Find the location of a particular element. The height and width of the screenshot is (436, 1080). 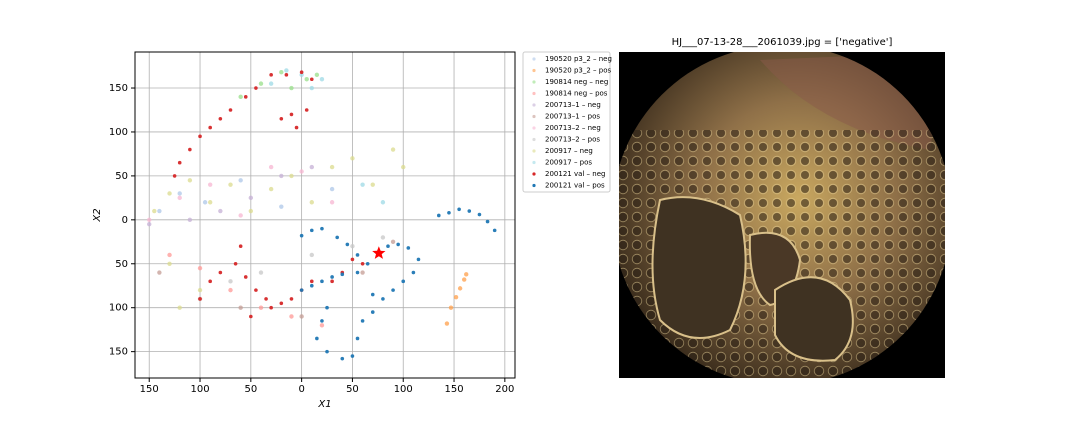

legend-label: 200713–2 – pos is located at coordinates (572, 140).